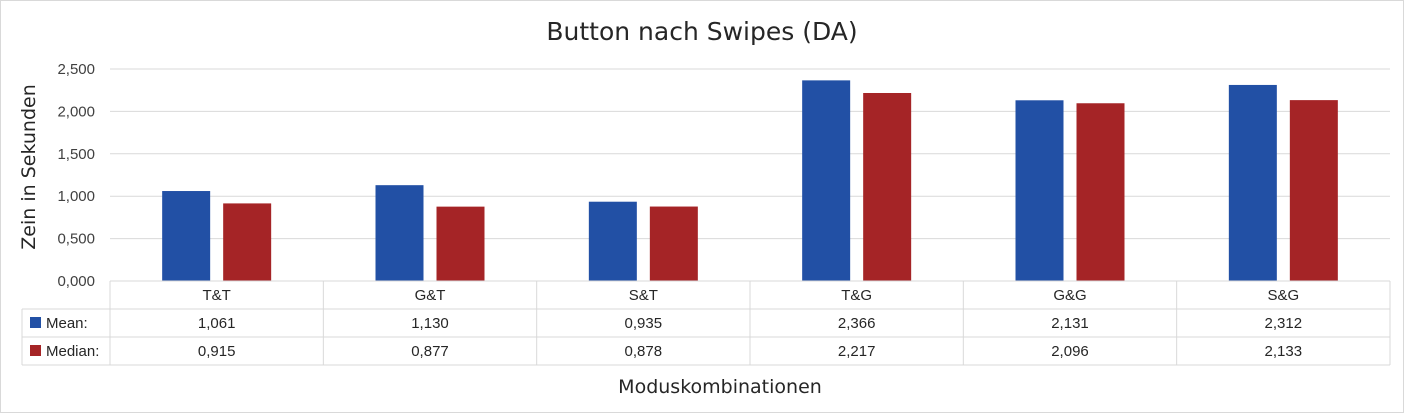 Image resolution: width=1404 pixels, height=413 pixels. Describe the element at coordinates (643, 295) in the screenshot. I see `category-label: S&T` at that location.